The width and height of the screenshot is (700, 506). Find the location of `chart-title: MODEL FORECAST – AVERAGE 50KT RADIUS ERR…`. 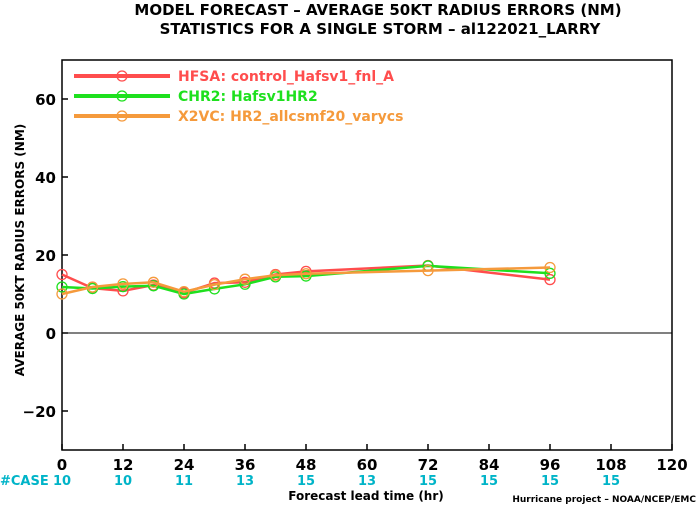

chart-title: MODEL FORECAST – AVERAGE 50KT RADIUS ERR… is located at coordinates (377, 10).